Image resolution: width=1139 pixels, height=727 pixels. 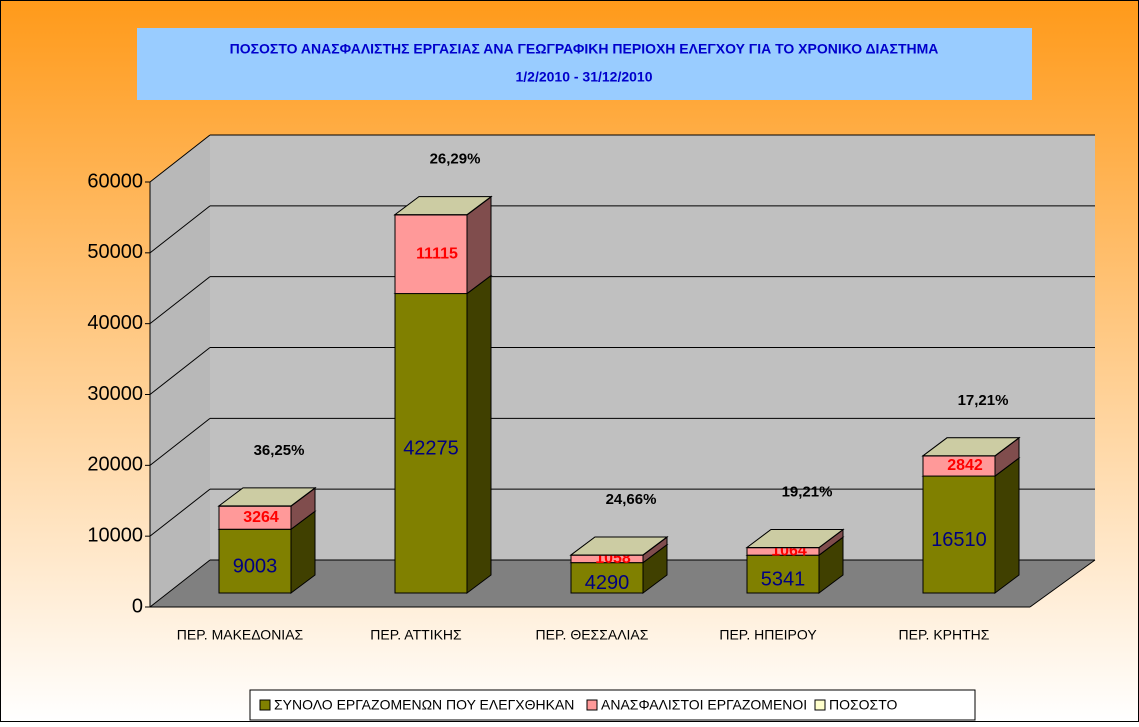 I want to click on value-label: 42275, so click(x=431, y=449).